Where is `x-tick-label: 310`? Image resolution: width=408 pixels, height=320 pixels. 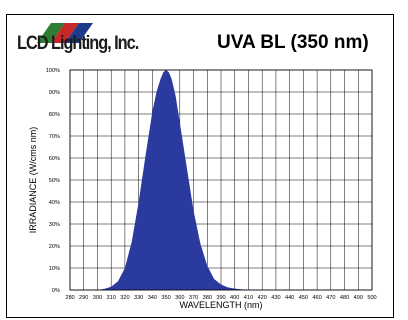
x-tick-label: 310 is located at coordinates (111, 298).